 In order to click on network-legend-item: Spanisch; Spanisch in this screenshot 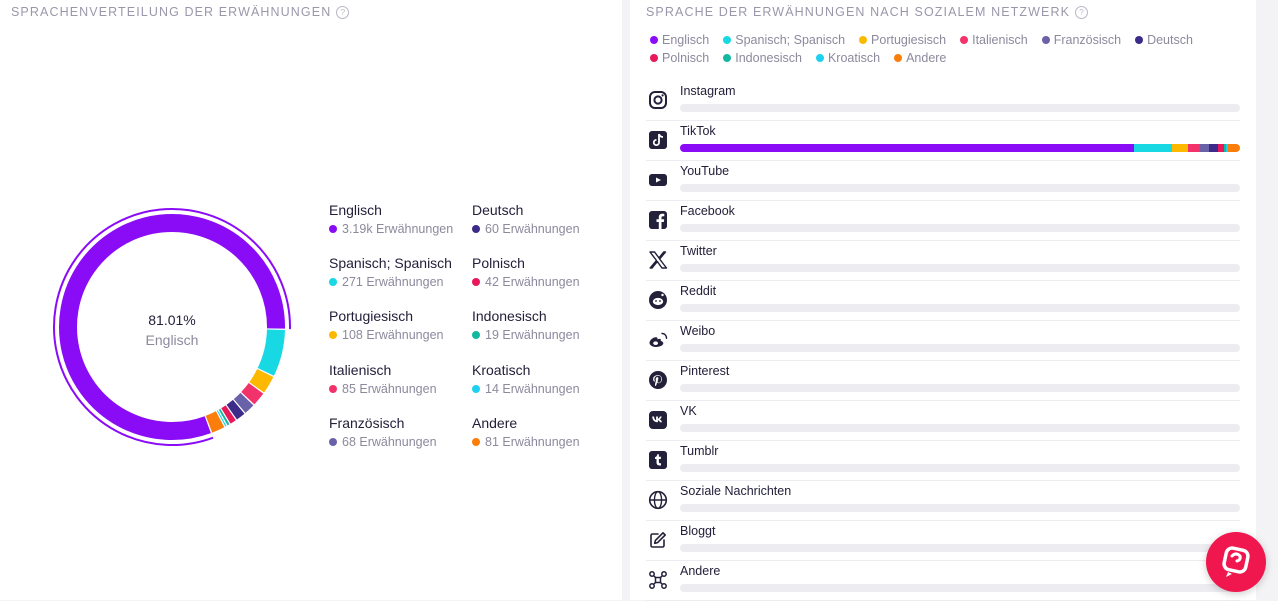, I will do `click(784, 40)`.